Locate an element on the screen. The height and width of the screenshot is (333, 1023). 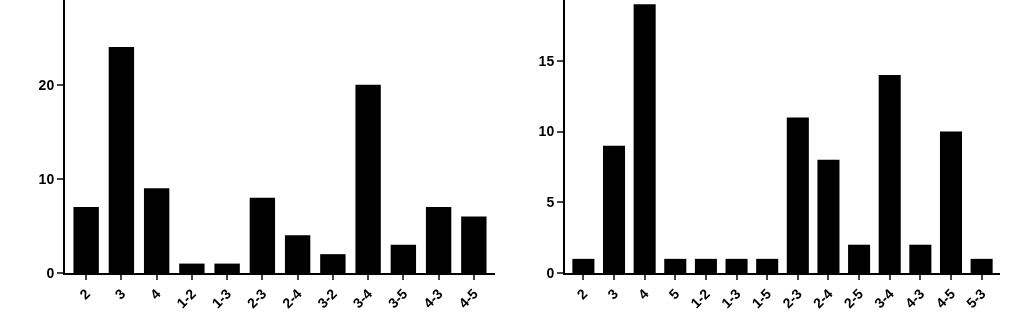
y-tick-label: 5 is located at coordinates (550, 202).